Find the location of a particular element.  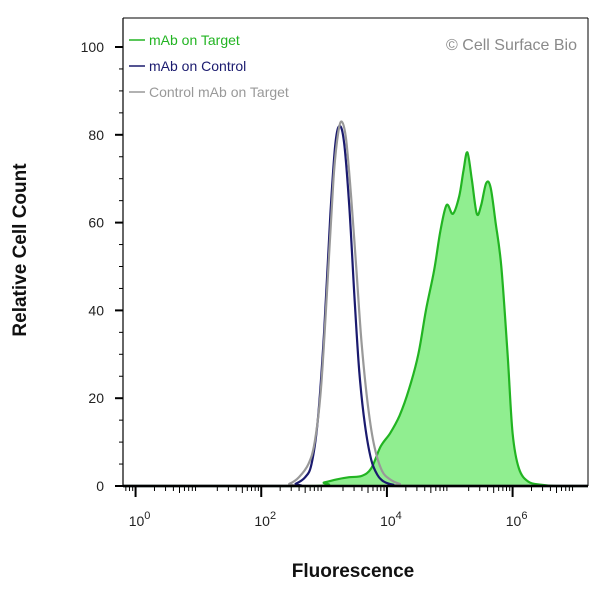

legend-label-control-mab-on-target: Control mAb on Target is located at coordinates (219, 92).